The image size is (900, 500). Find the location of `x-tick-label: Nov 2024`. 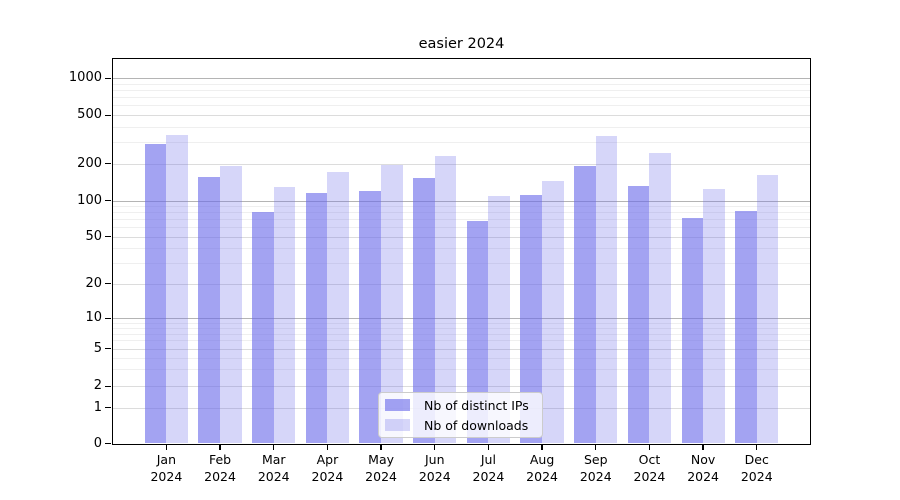

x-tick-label: Nov 2024 is located at coordinates (703, 468).